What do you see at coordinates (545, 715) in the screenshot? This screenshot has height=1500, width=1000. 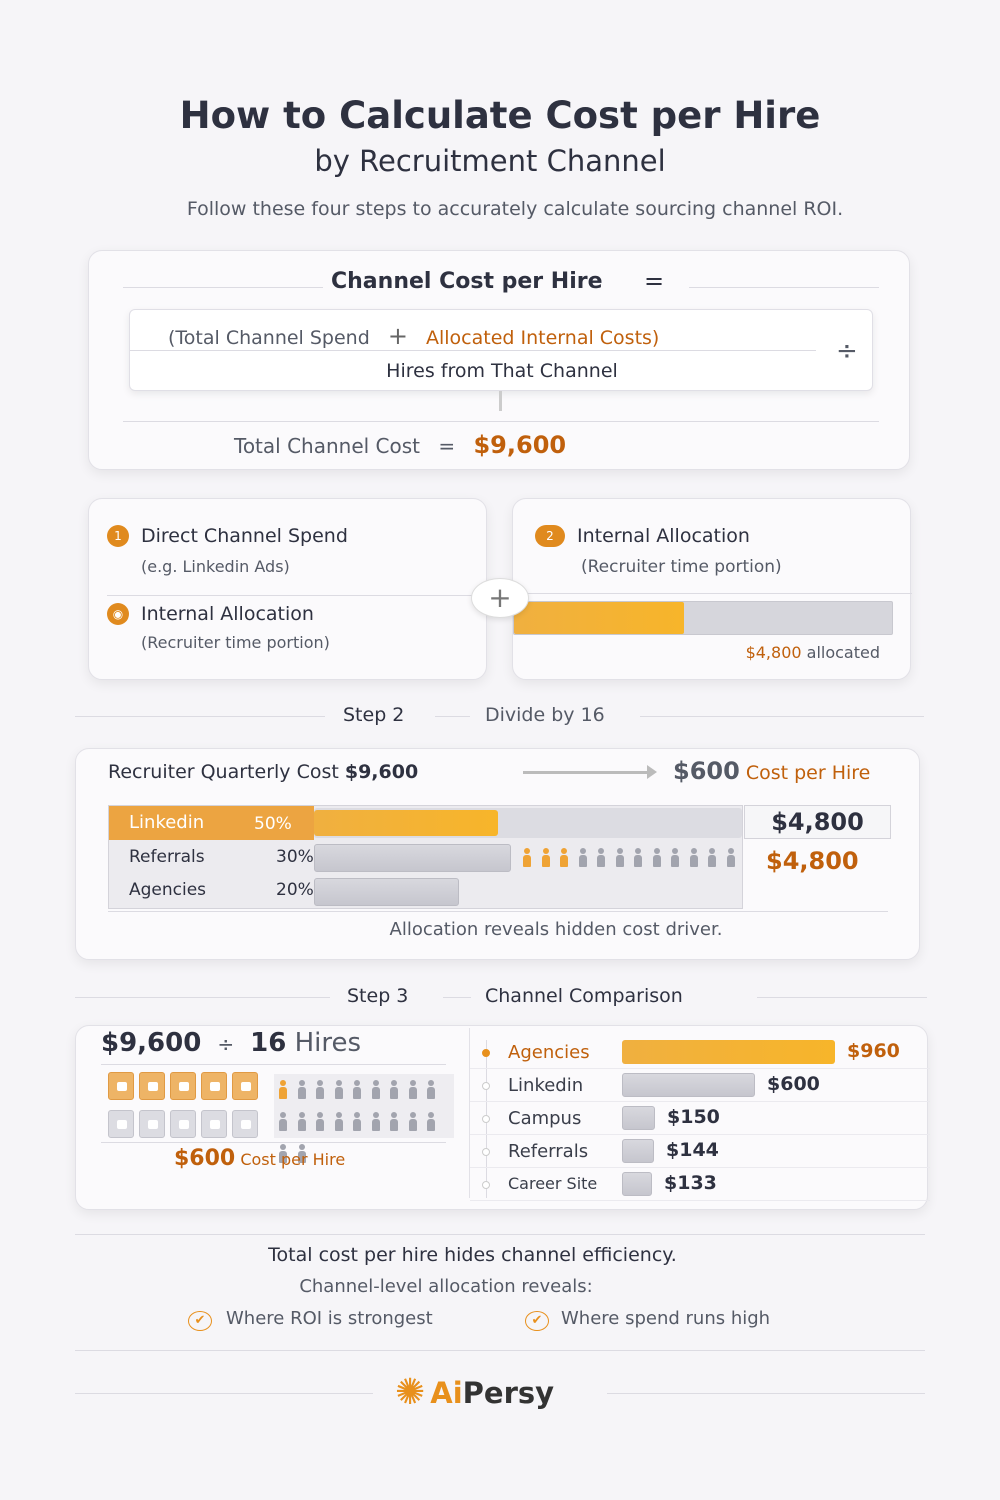 I see `step-2-caption: Divide by 16` at bounding box center [545, 715].